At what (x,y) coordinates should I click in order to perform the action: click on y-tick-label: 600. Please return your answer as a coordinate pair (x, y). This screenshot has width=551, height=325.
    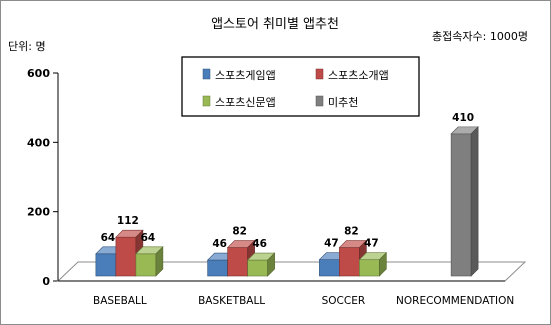
    Looking at the image, I should click on (38, 73).